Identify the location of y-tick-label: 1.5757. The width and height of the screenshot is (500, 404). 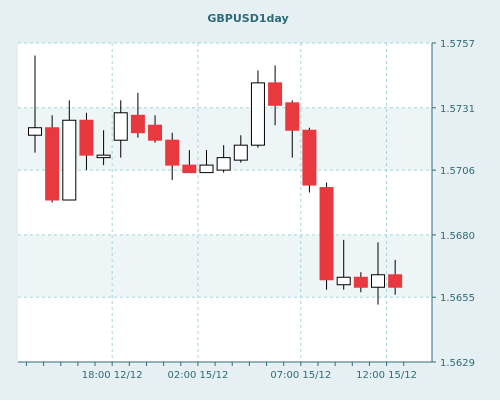
(457, 44).